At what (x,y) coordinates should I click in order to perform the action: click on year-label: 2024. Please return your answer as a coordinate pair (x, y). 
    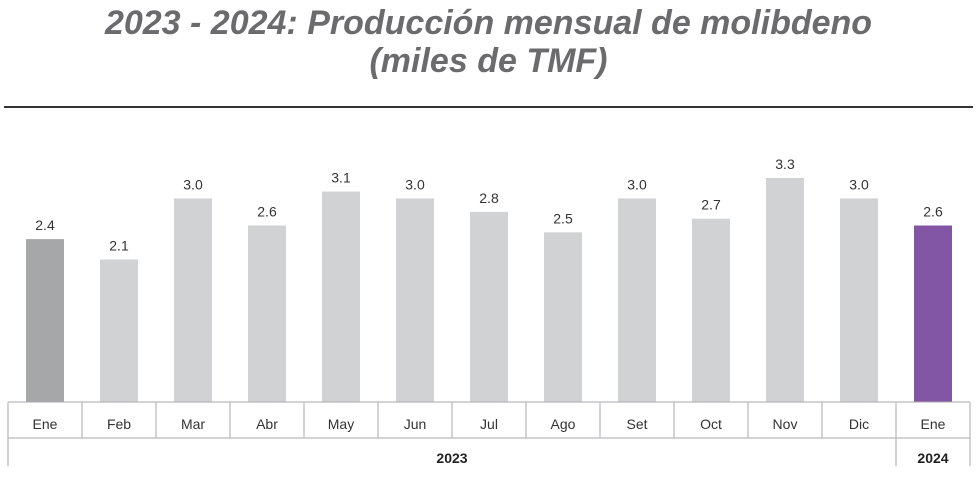
    Looking at the image, I should click on (932, 458).